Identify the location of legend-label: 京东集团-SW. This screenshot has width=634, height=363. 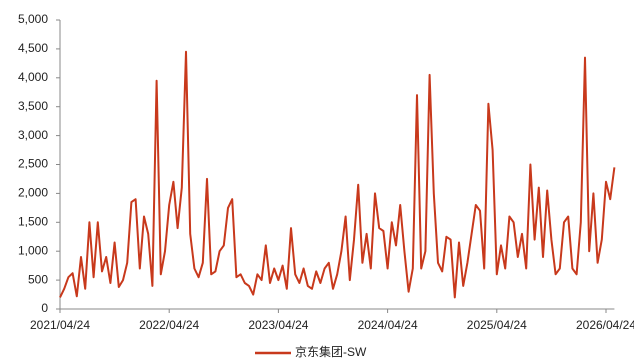
(331, 351).